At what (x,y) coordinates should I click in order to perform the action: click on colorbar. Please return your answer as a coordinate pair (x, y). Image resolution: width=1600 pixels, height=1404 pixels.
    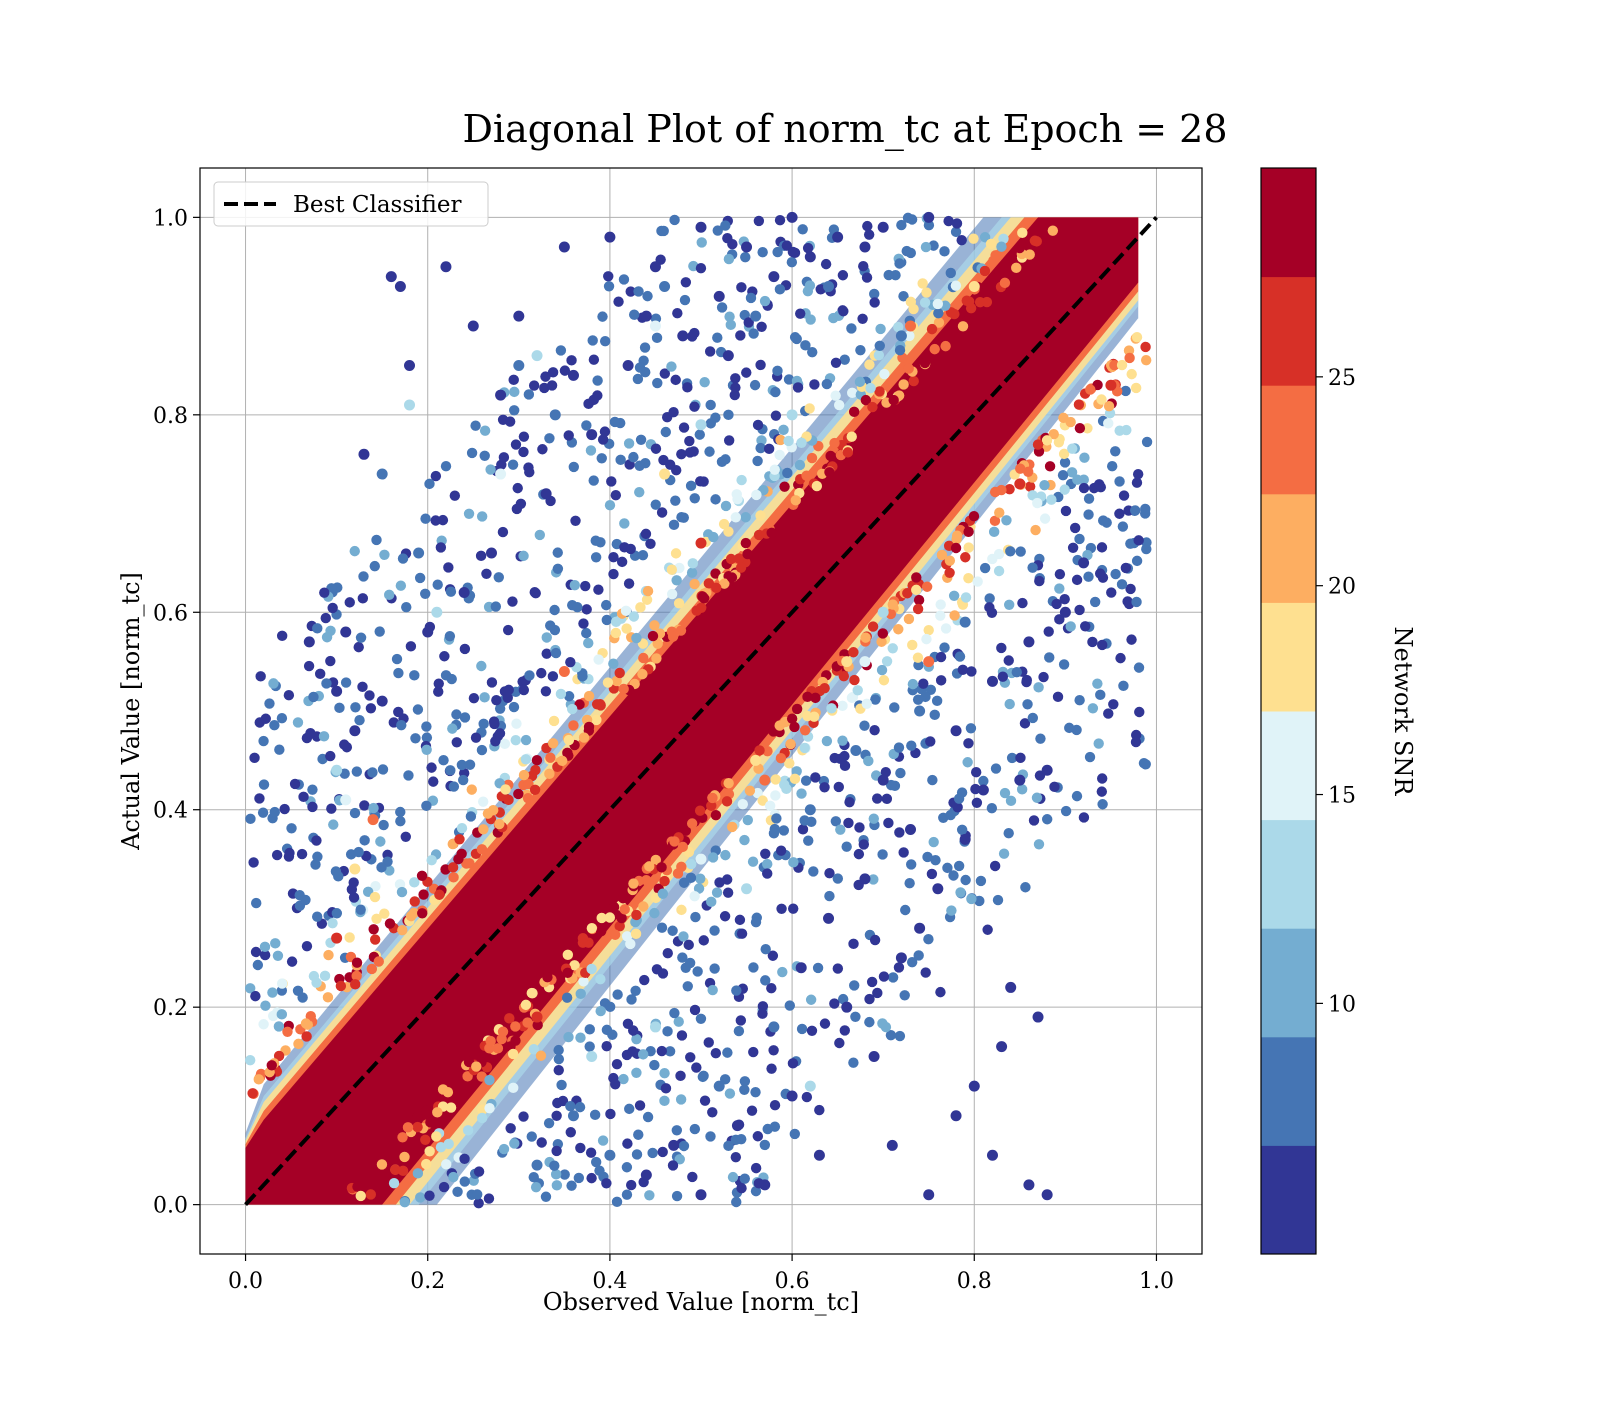
    Looking at the image, I should click on (1288, 711).